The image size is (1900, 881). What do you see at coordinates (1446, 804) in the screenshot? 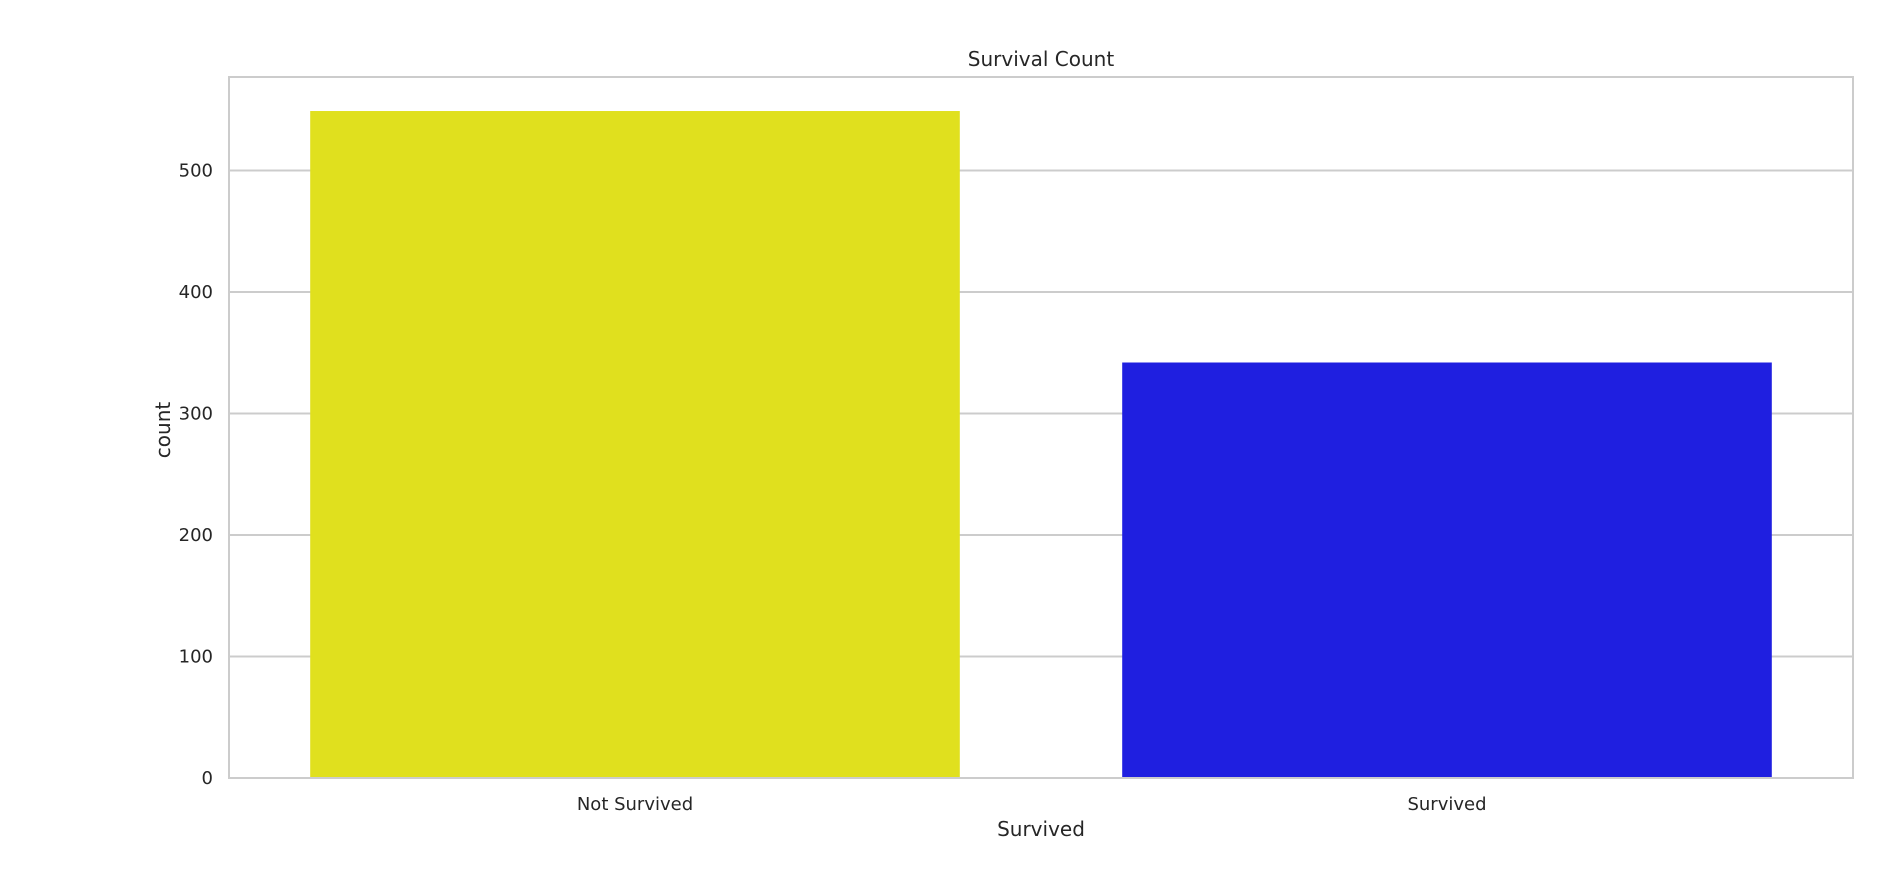
I see `x-tick-label: Survived` at bounding box center [1446, 804].